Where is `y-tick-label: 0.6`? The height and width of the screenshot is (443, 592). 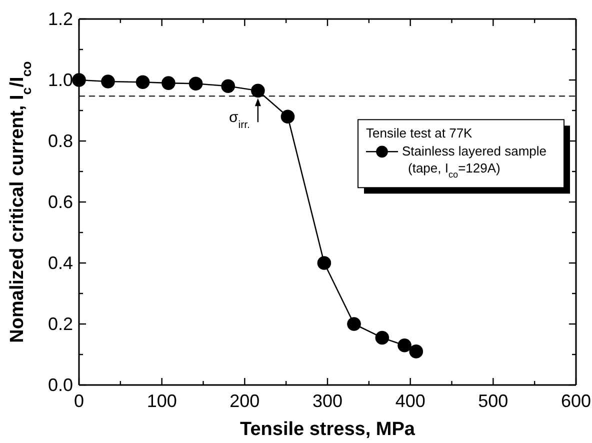
y-tick-label: 0.6 is located at coordinates (60, 202).